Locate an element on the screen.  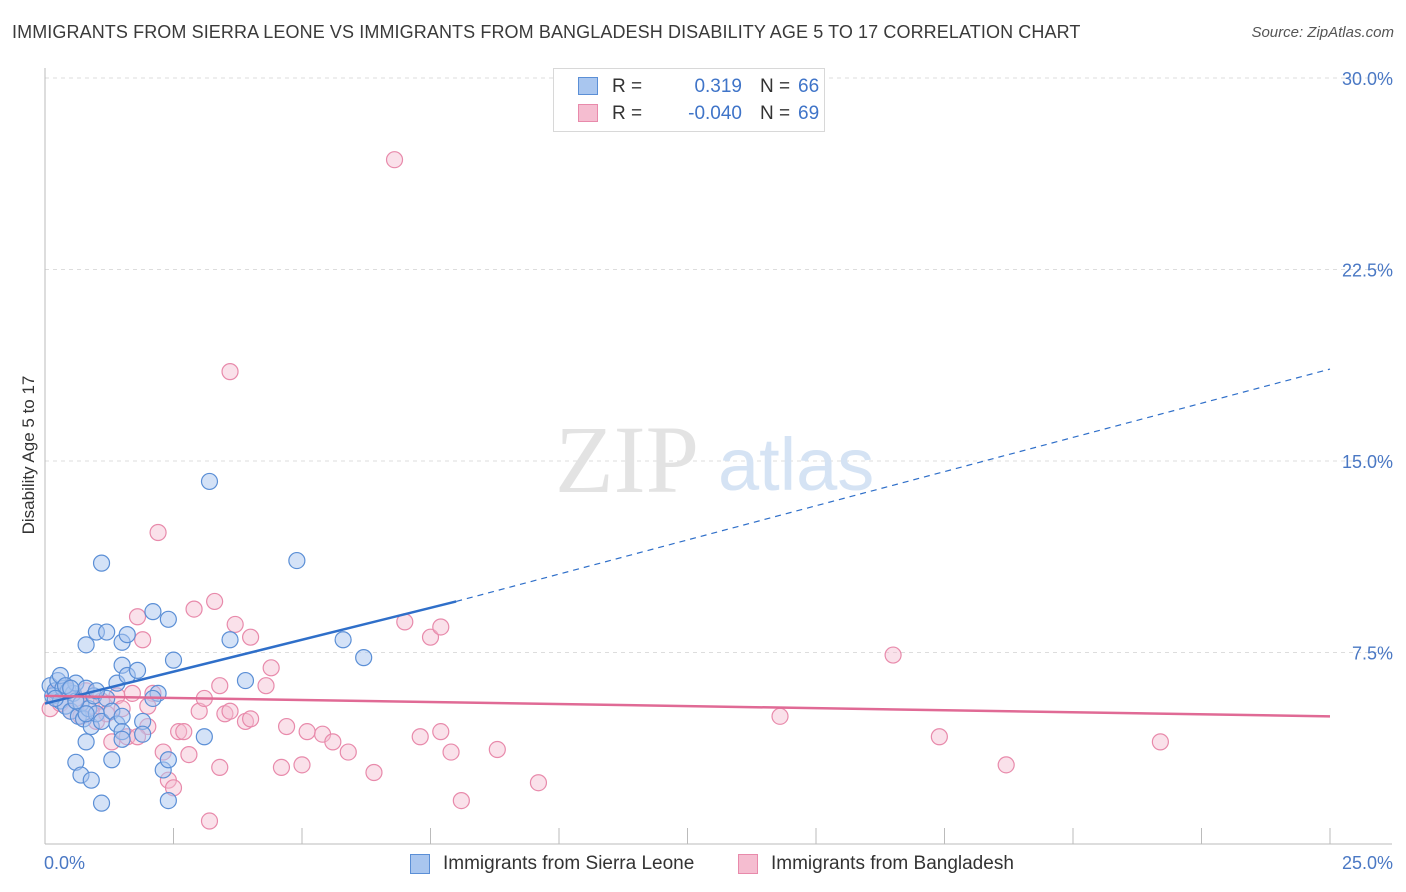
legend-n-value: 66 is located at coordinates (809, 86).